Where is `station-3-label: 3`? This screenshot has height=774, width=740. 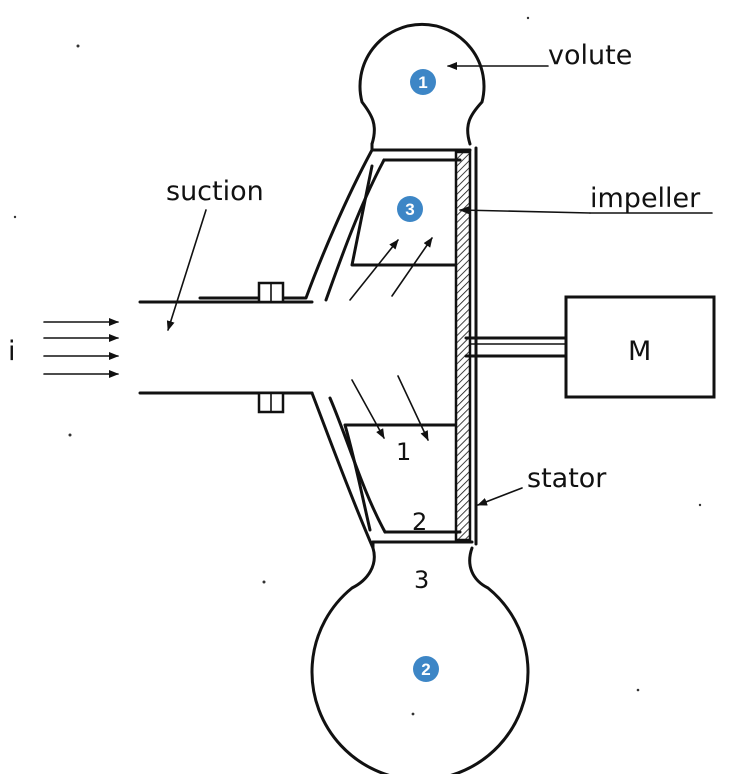 station-3-label: 3 is located at coordinates (421, 580).